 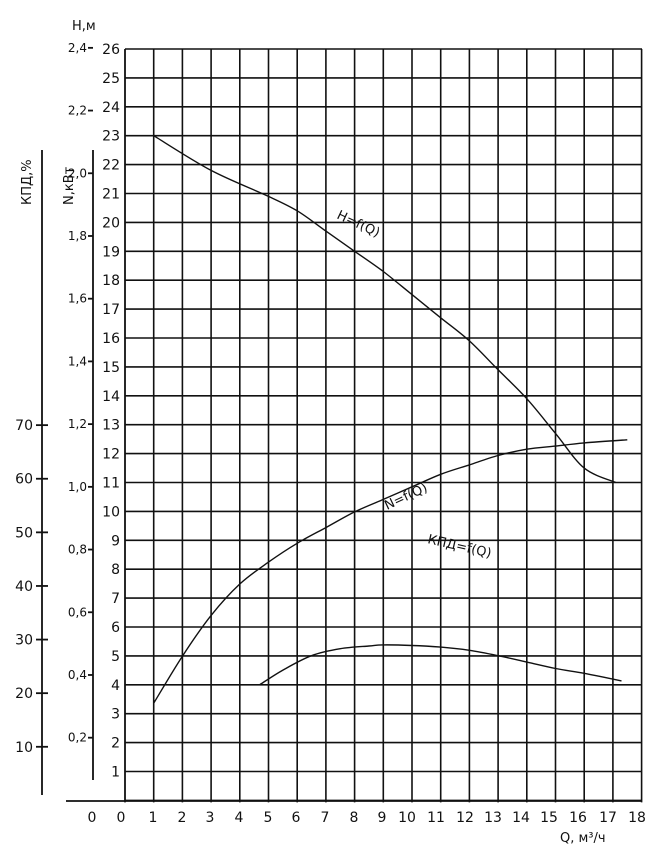 I want to click on n-tick-label: 1,6, so click(x=77, y=299).